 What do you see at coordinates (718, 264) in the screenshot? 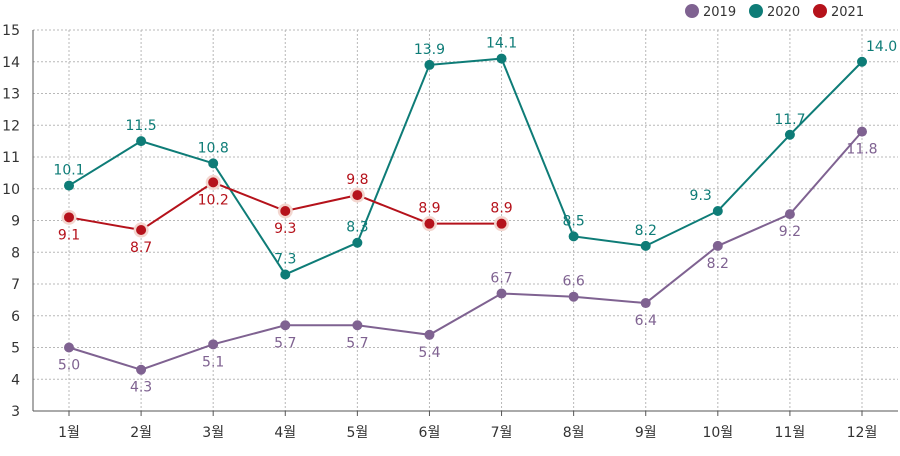
I see `series-2019-data-label: 8.2` at bounding box center [718, 264].